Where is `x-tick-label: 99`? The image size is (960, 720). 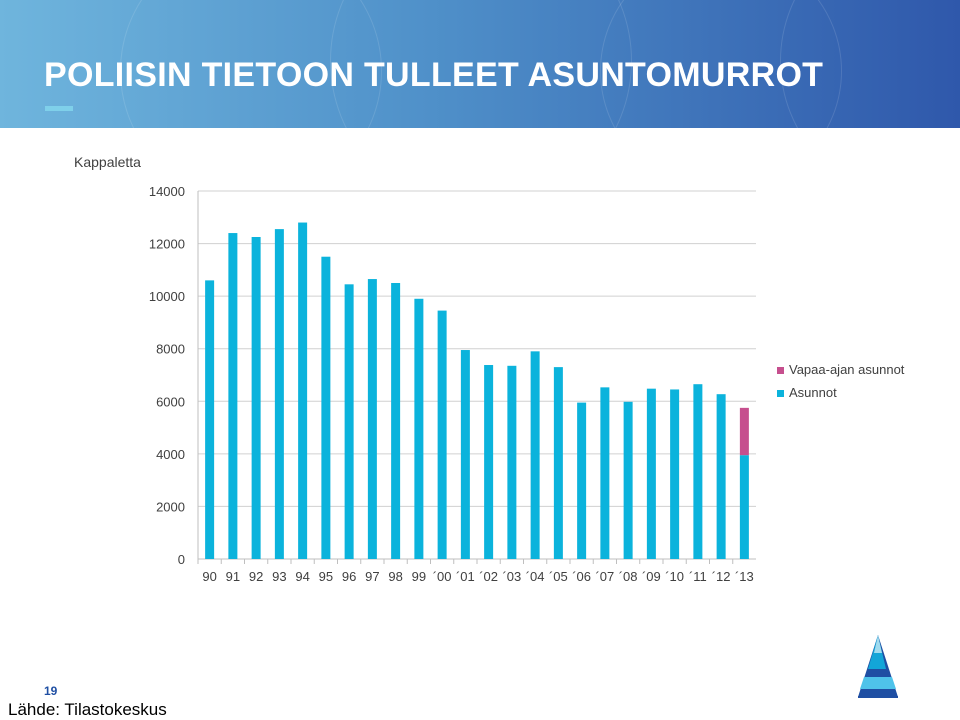
x-tick-label: 99 is located at coordinates (419, 576).